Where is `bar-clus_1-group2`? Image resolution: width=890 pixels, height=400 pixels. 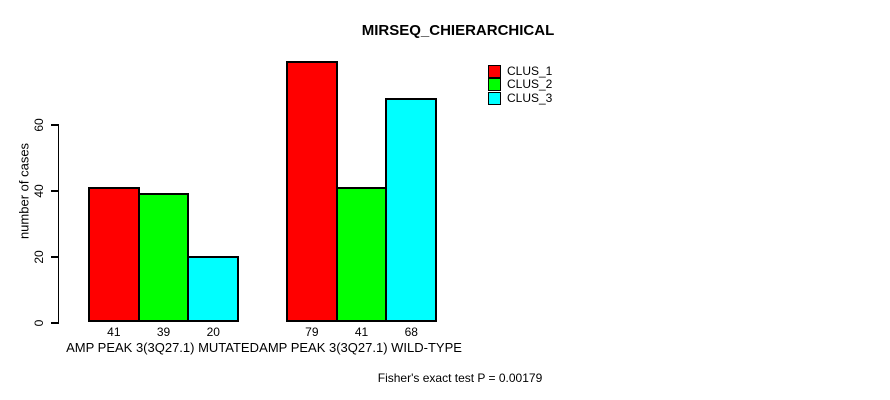
bar-clus_1-group2 is located at coordinates (312, 191).